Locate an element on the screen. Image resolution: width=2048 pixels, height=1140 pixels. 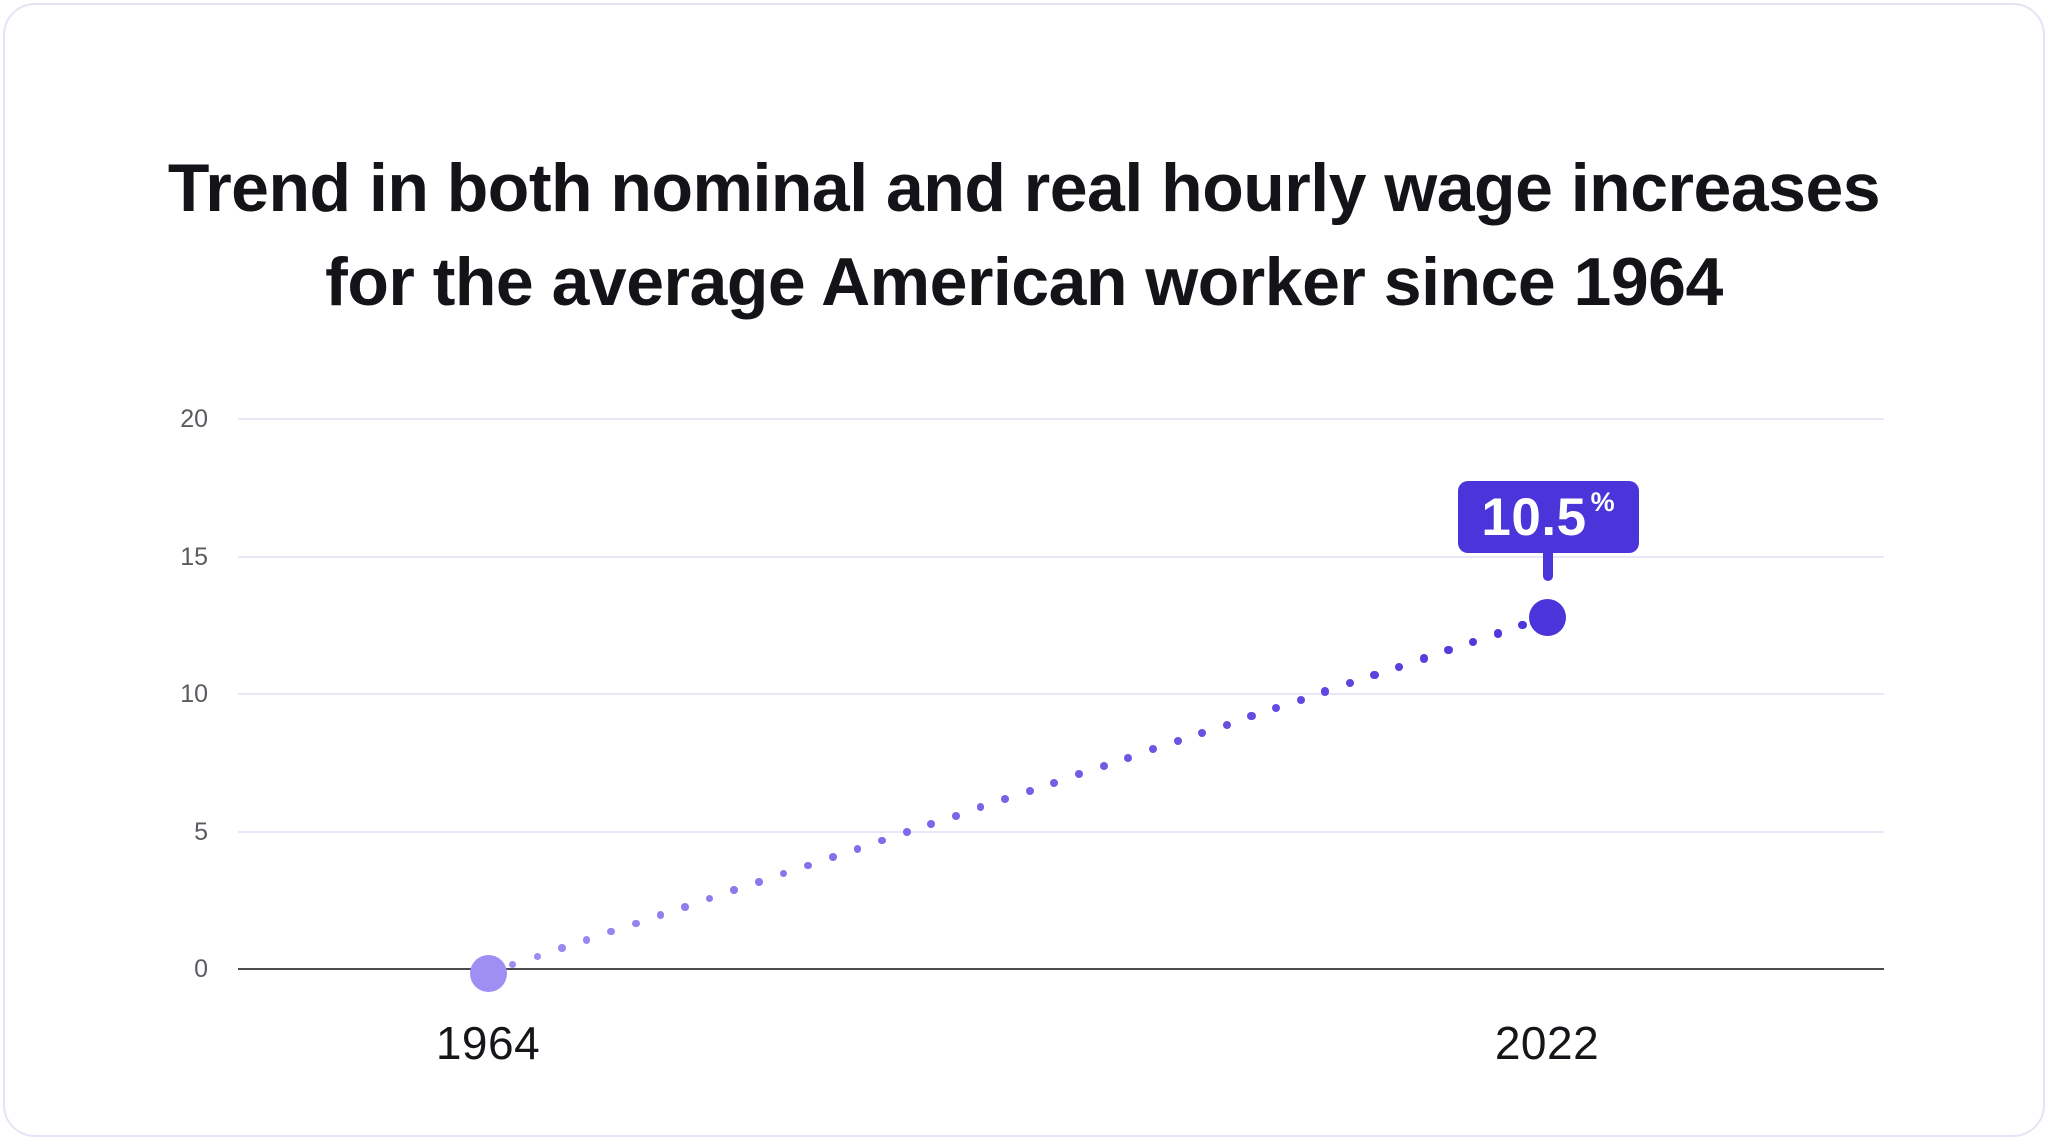
data-point-1964 is located at coordinates (488, 973).